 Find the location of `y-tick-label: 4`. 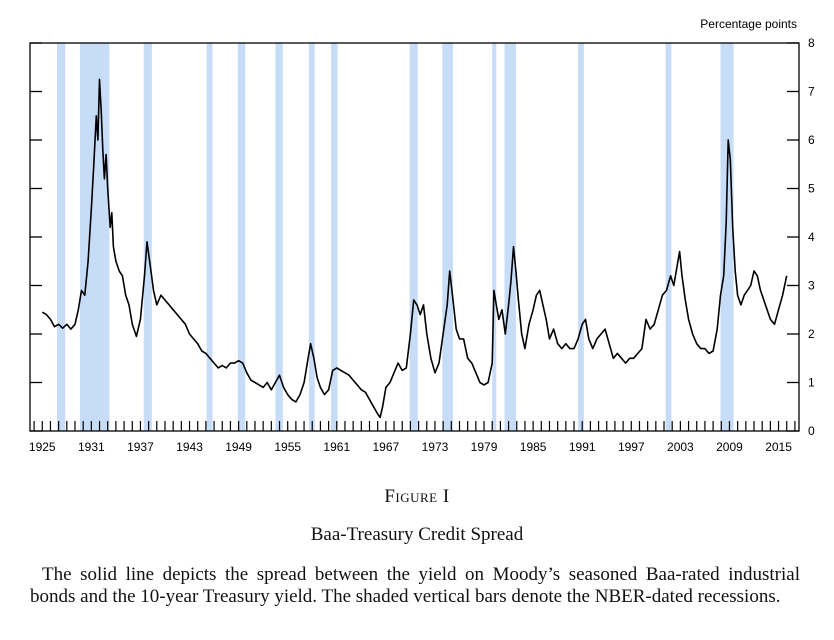

y-tick-label: 4 is located at coordinates (811, 237).